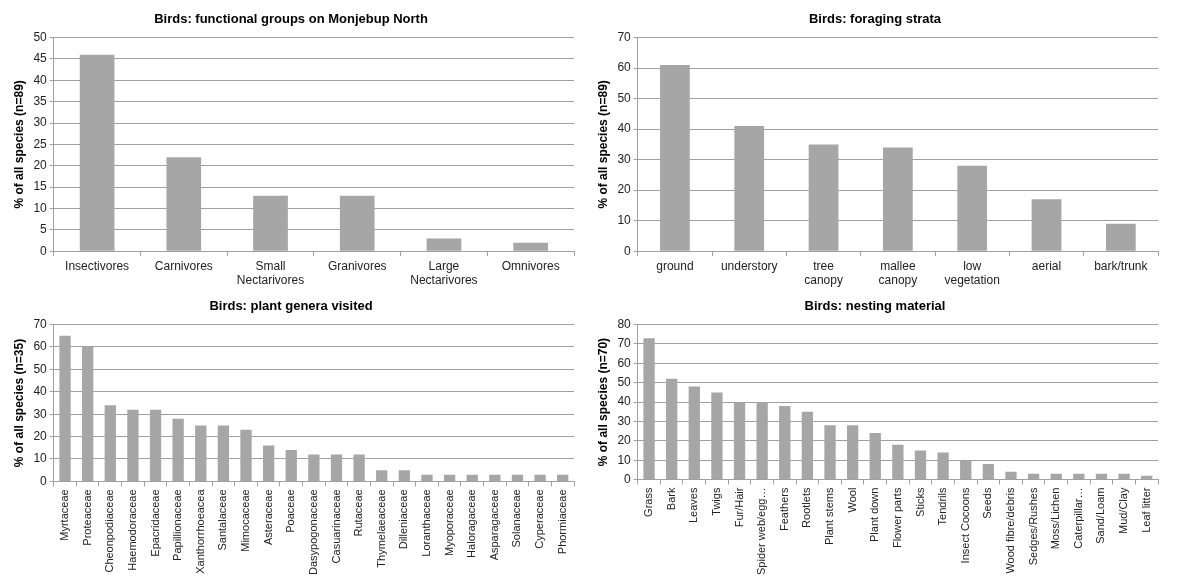  Describe the element at coordinates (964, 525) in the screenshot. I see `x-tick-label: Insect Cocoons` at that location.